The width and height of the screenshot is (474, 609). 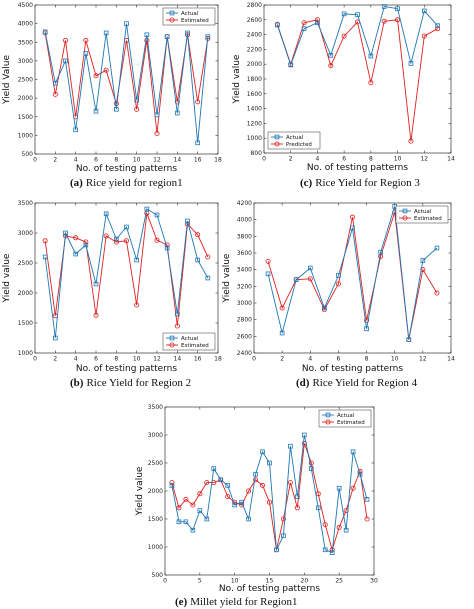 I want to click on y-axis-label: Yield value, so click(x=7, y=278).